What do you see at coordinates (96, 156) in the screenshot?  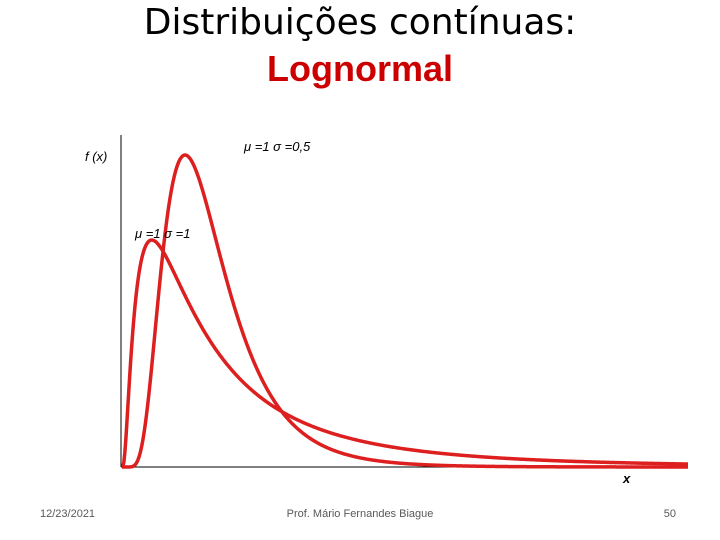 I see `y-axis-label: f (x)` at bounding box center [96, 156].